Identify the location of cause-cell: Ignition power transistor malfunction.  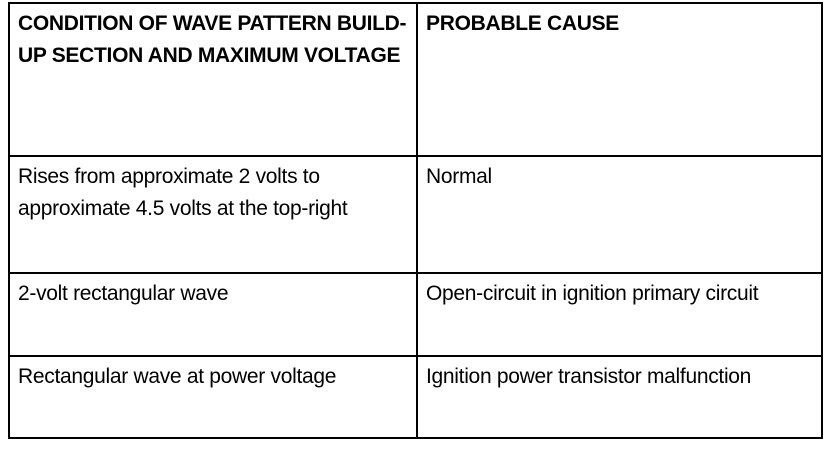
(619, 397).